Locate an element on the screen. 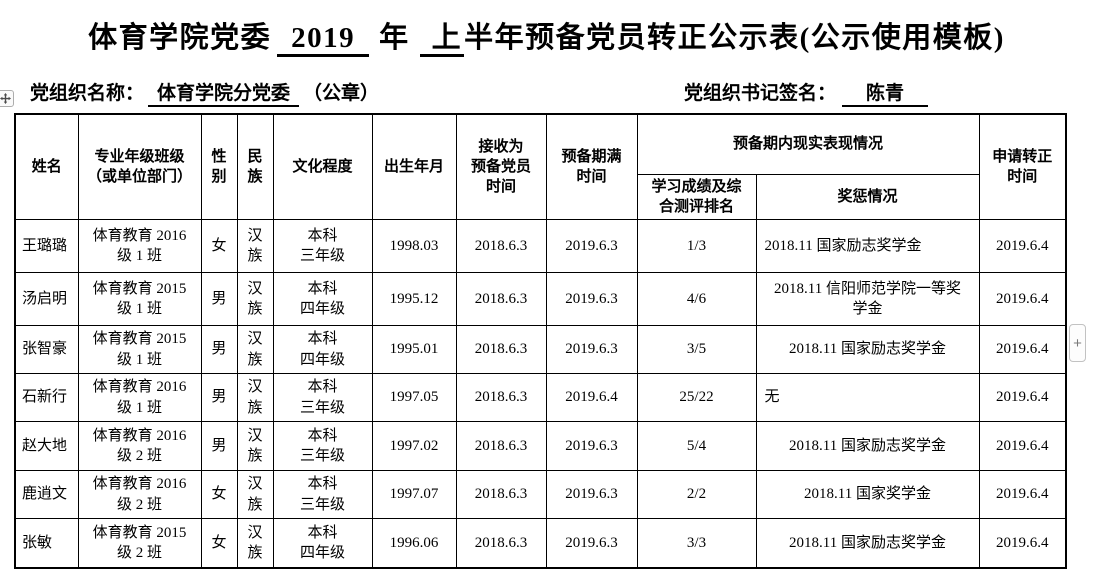 This screenshot has width=1093, height=572. table-insert-handle: + is located at coordinates (1077, 343).